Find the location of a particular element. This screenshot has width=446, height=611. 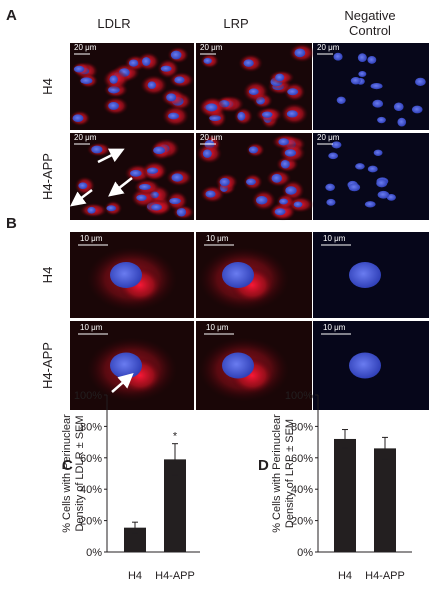

y-axis-label: Density of LDLR ± SEM is located at coordinates (80, 473).